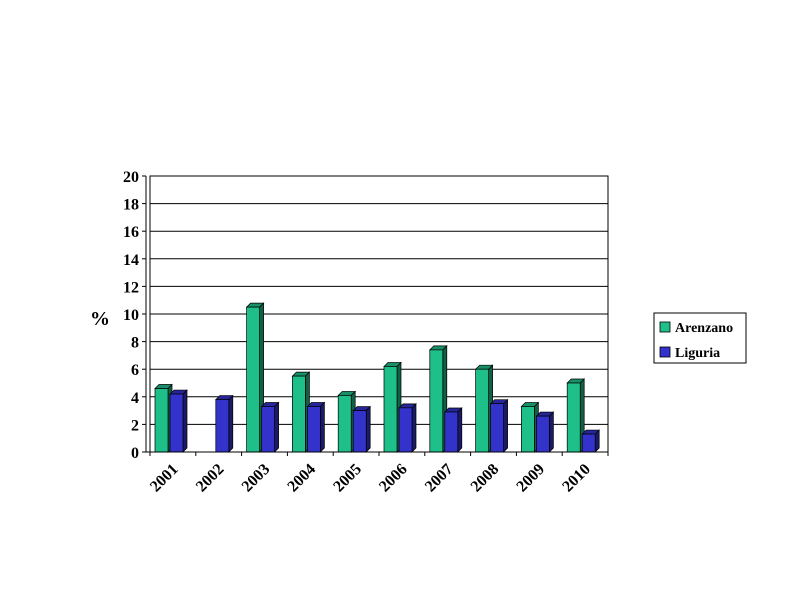  What do you see at coordinates (453, 430) in the screenshot?
I see `bar-liguria-2007` at bounding box center [453, 430].